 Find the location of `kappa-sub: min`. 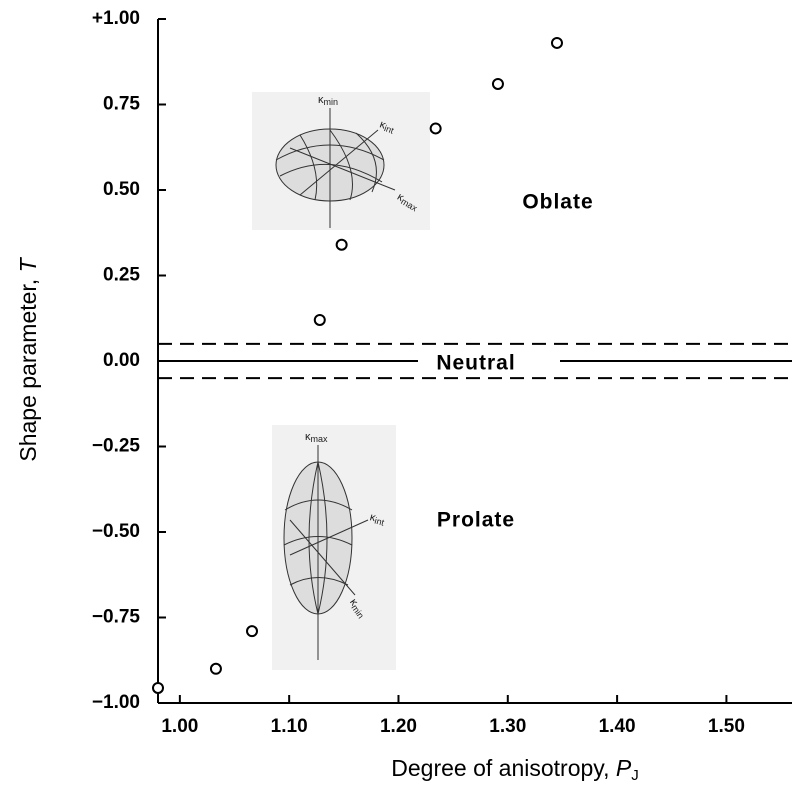

kappa-sub: min is located at coordinates (331, 102).